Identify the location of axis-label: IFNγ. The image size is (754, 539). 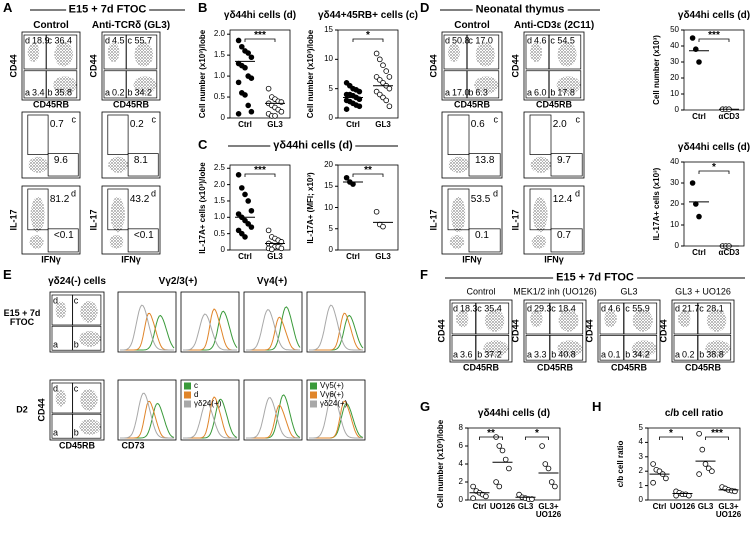
(51, 259).